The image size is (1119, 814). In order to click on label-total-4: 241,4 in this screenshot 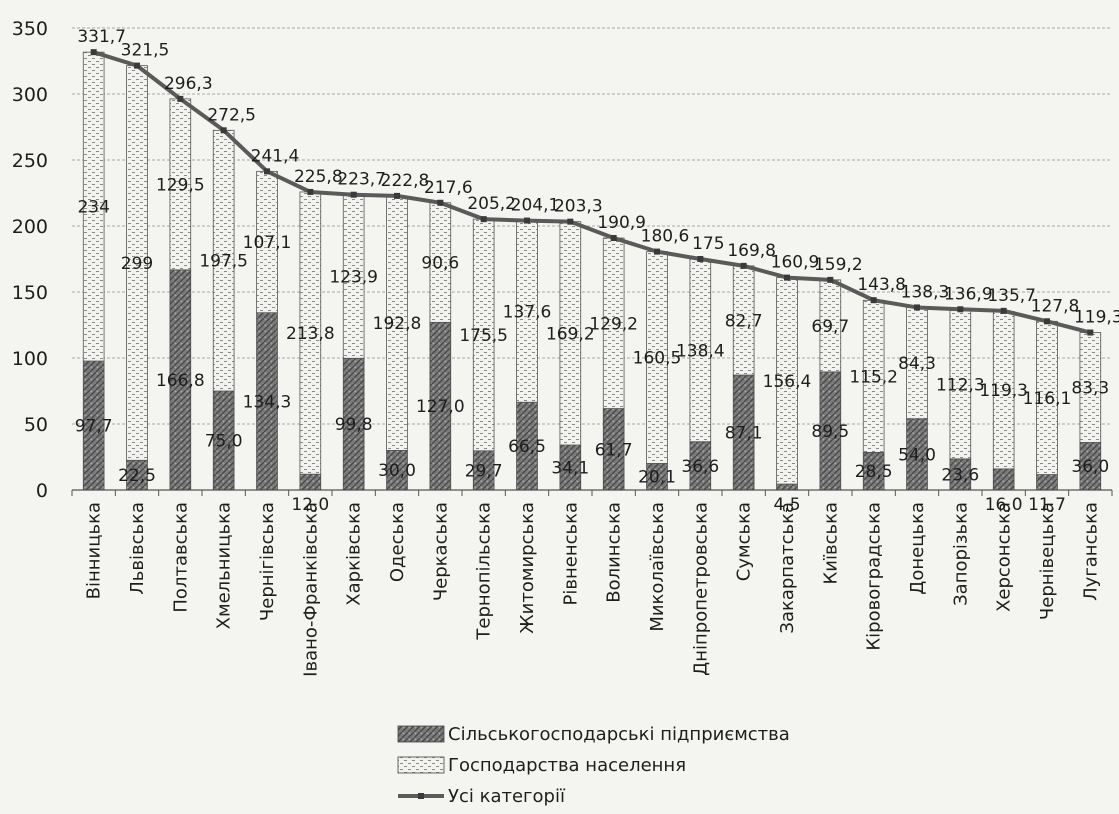, I will do `click(275, 156)`.